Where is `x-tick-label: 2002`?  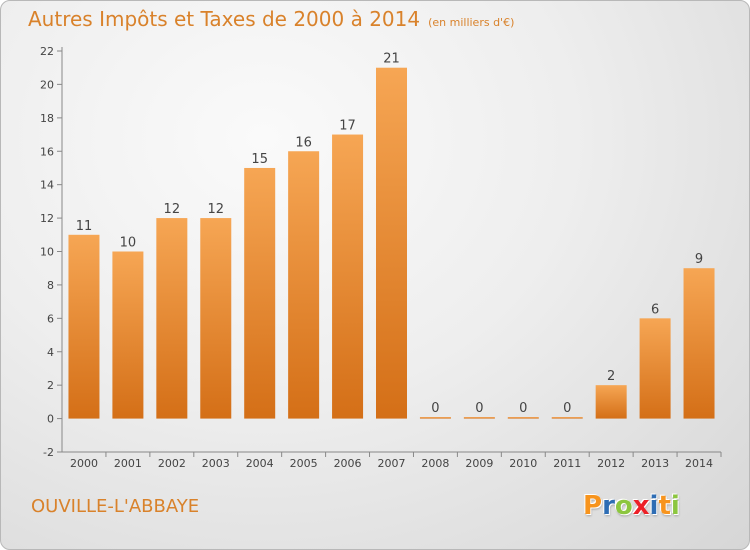
x-tick-label: 2002 is located at coordinates (172, 463).